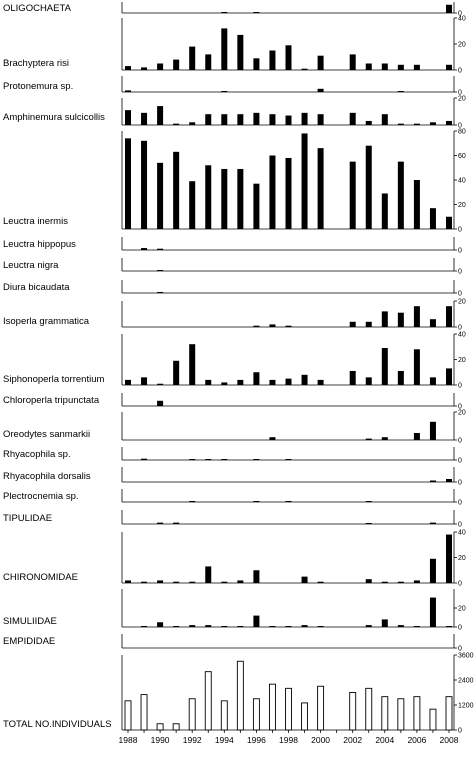  I want to click on x-tick-label: 2002, so click(352, 740).